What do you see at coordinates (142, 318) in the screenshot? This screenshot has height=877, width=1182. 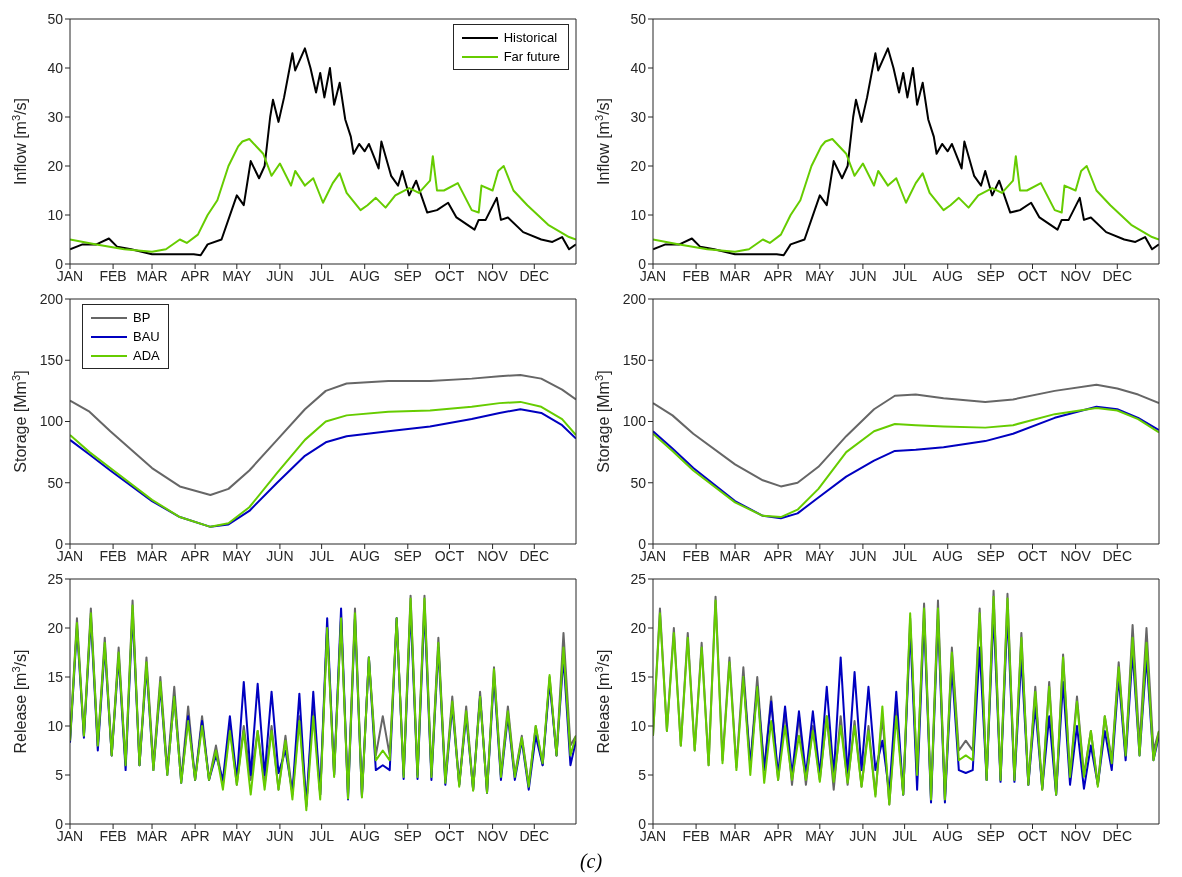 I see `legend-label: BP` at bounding box center [142, 318].